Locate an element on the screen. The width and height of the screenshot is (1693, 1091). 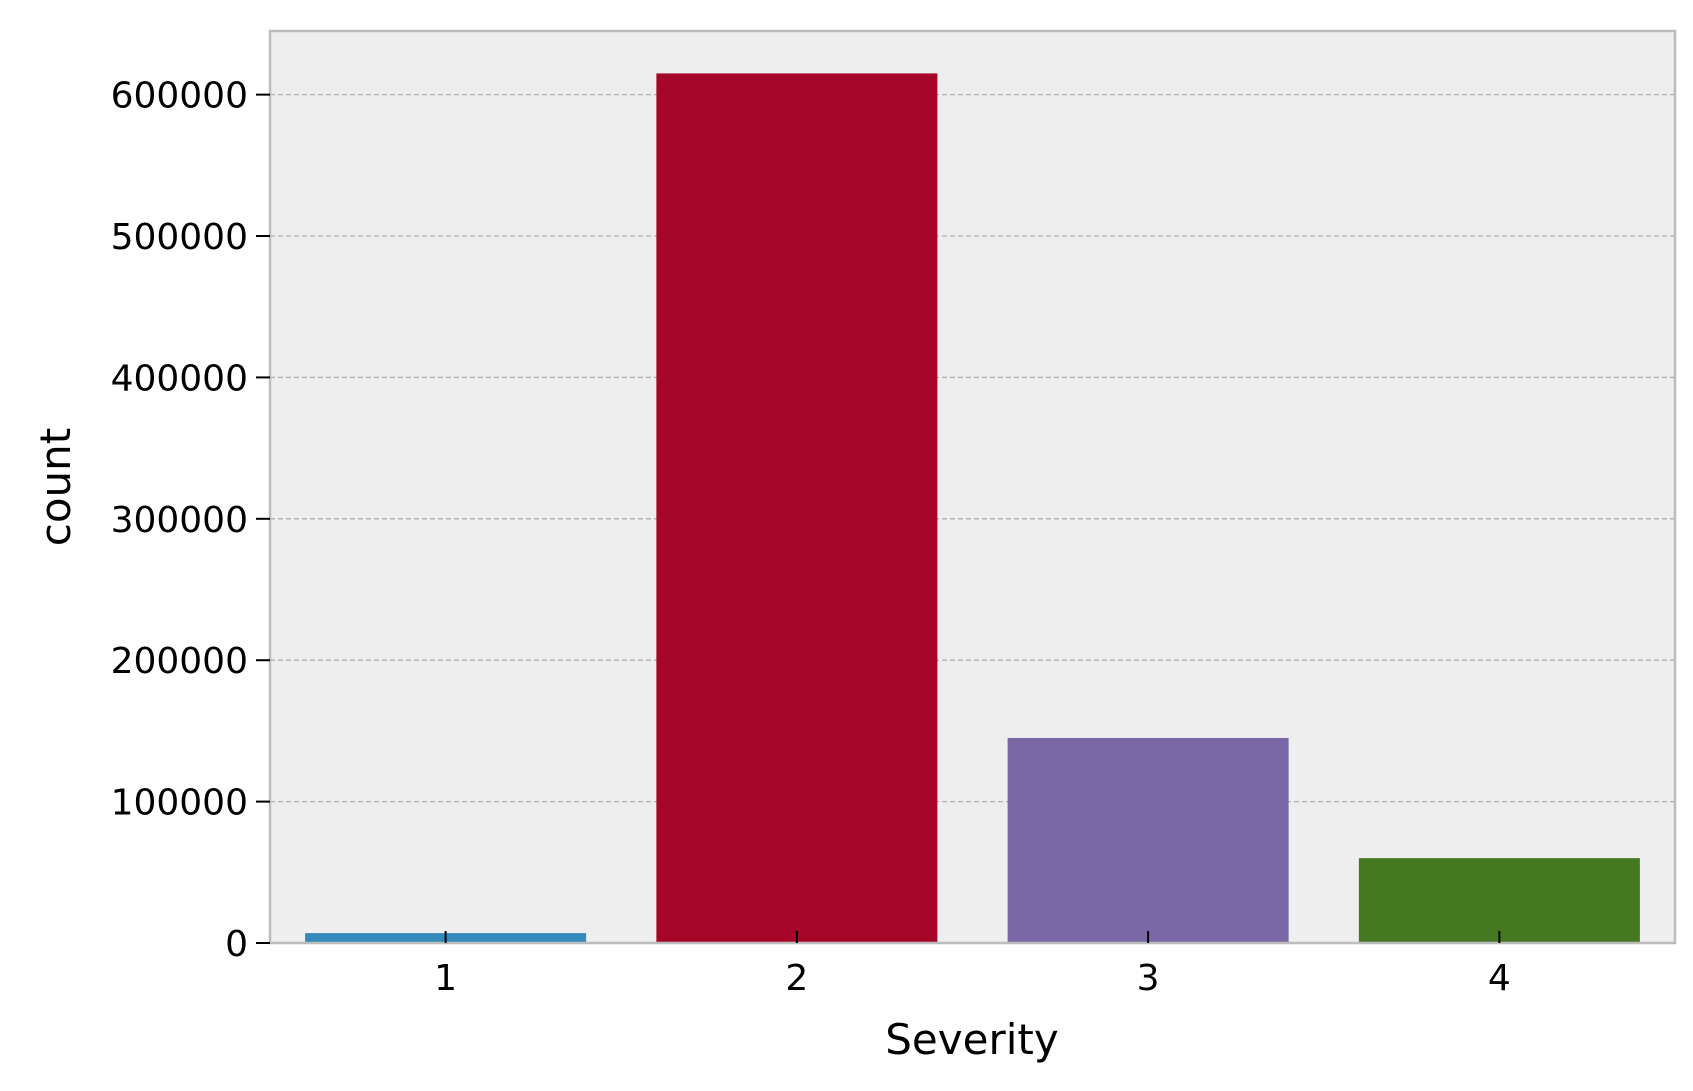
x-tick-label: 1 is located at coordinates (445, 978).